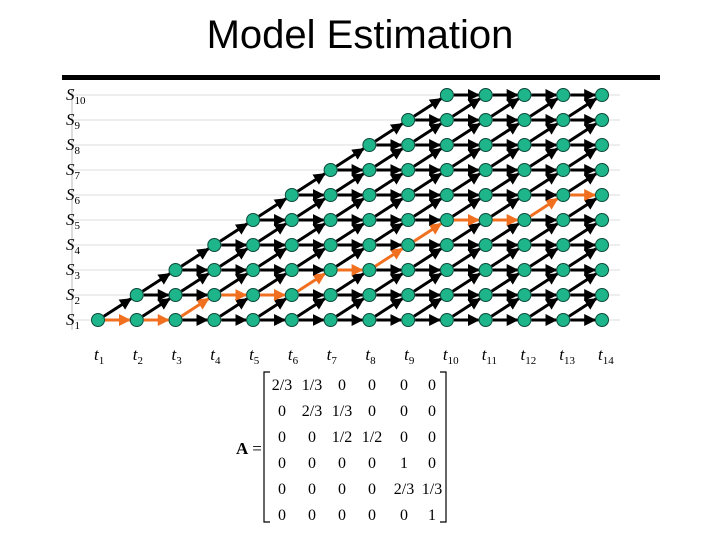 Image resolution: width=720 pixels, height=540 pixels. What do you see at coordinates (99, 356) in the screenshot?
I see `time-label: t1` at bounding box center [99, 356].